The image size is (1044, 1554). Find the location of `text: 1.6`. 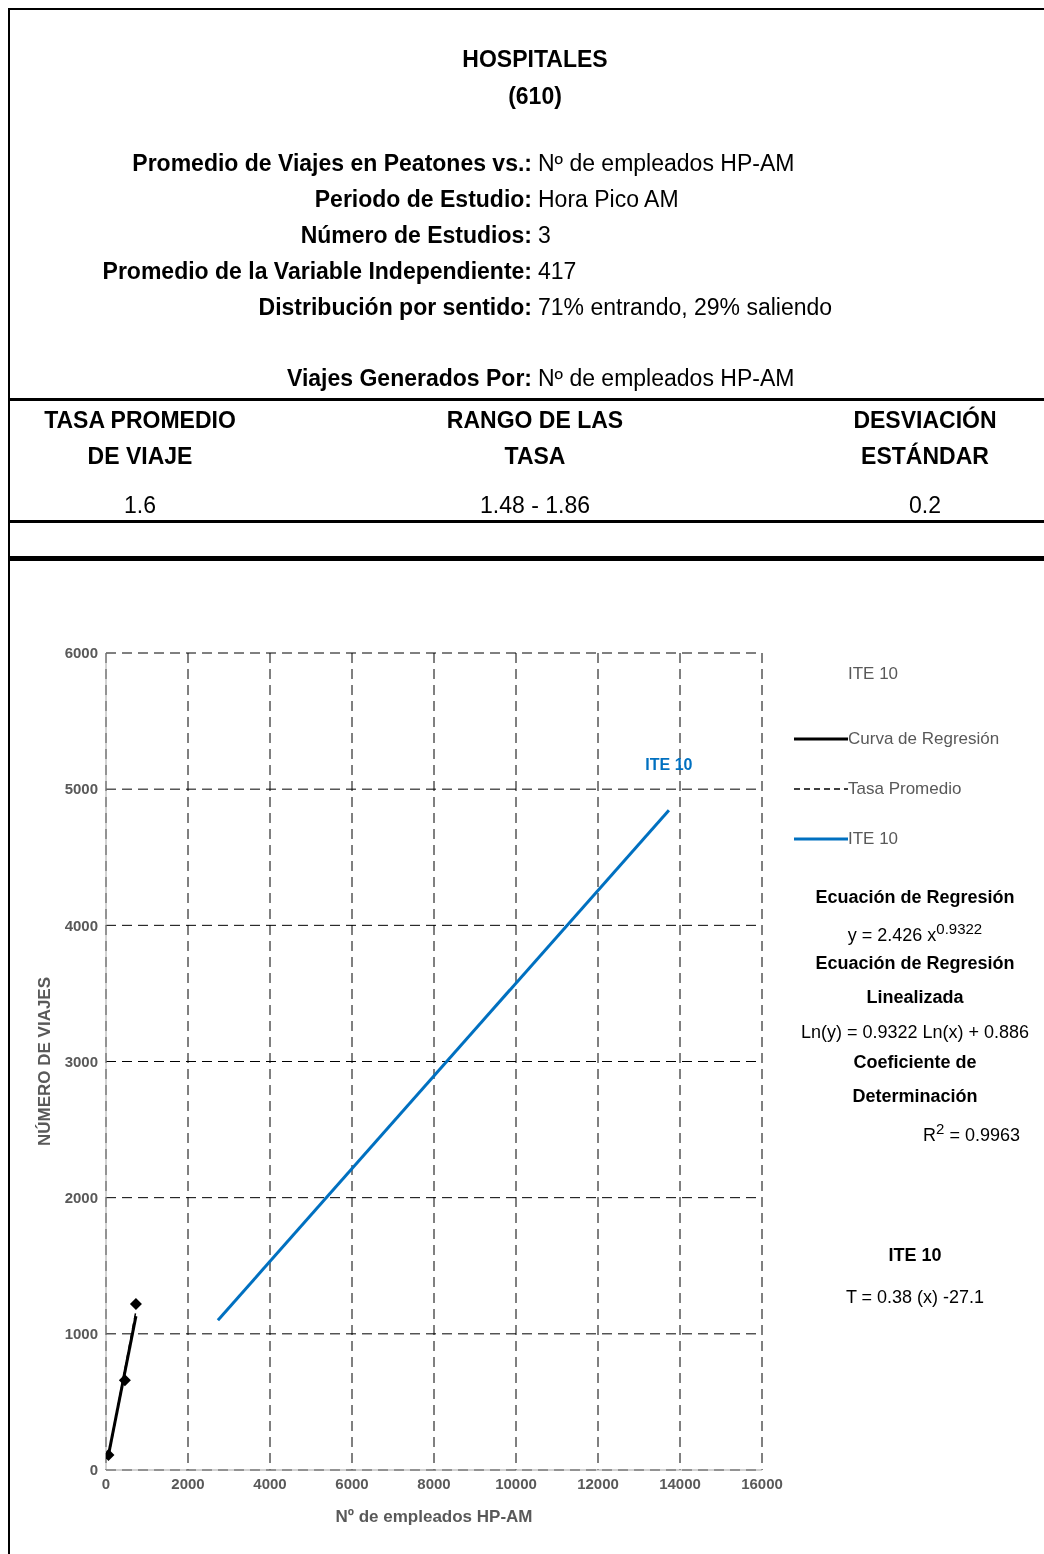

text: 1.6 is located at coordinates (140, 505).